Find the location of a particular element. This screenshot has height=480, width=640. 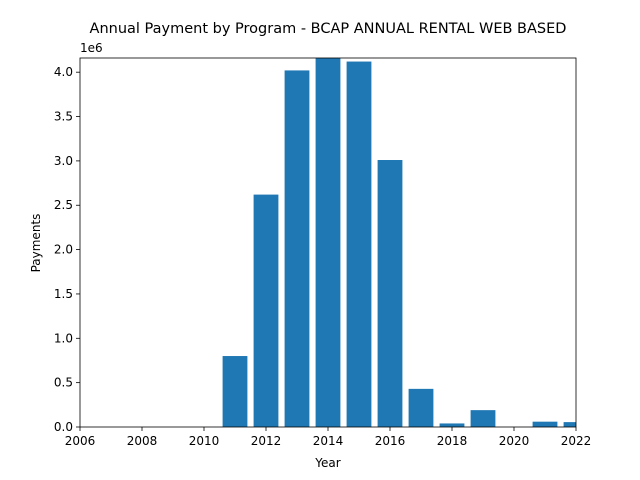

y-axis-ticks: 0.0 0.5 1.0 1.5 2.0 2.5 3.0 3.5 4.0 is located at coordinates (67, 249).